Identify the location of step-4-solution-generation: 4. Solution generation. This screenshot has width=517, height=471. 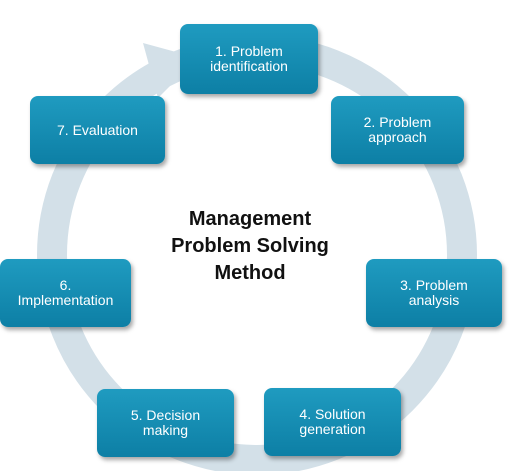
(332, 422).